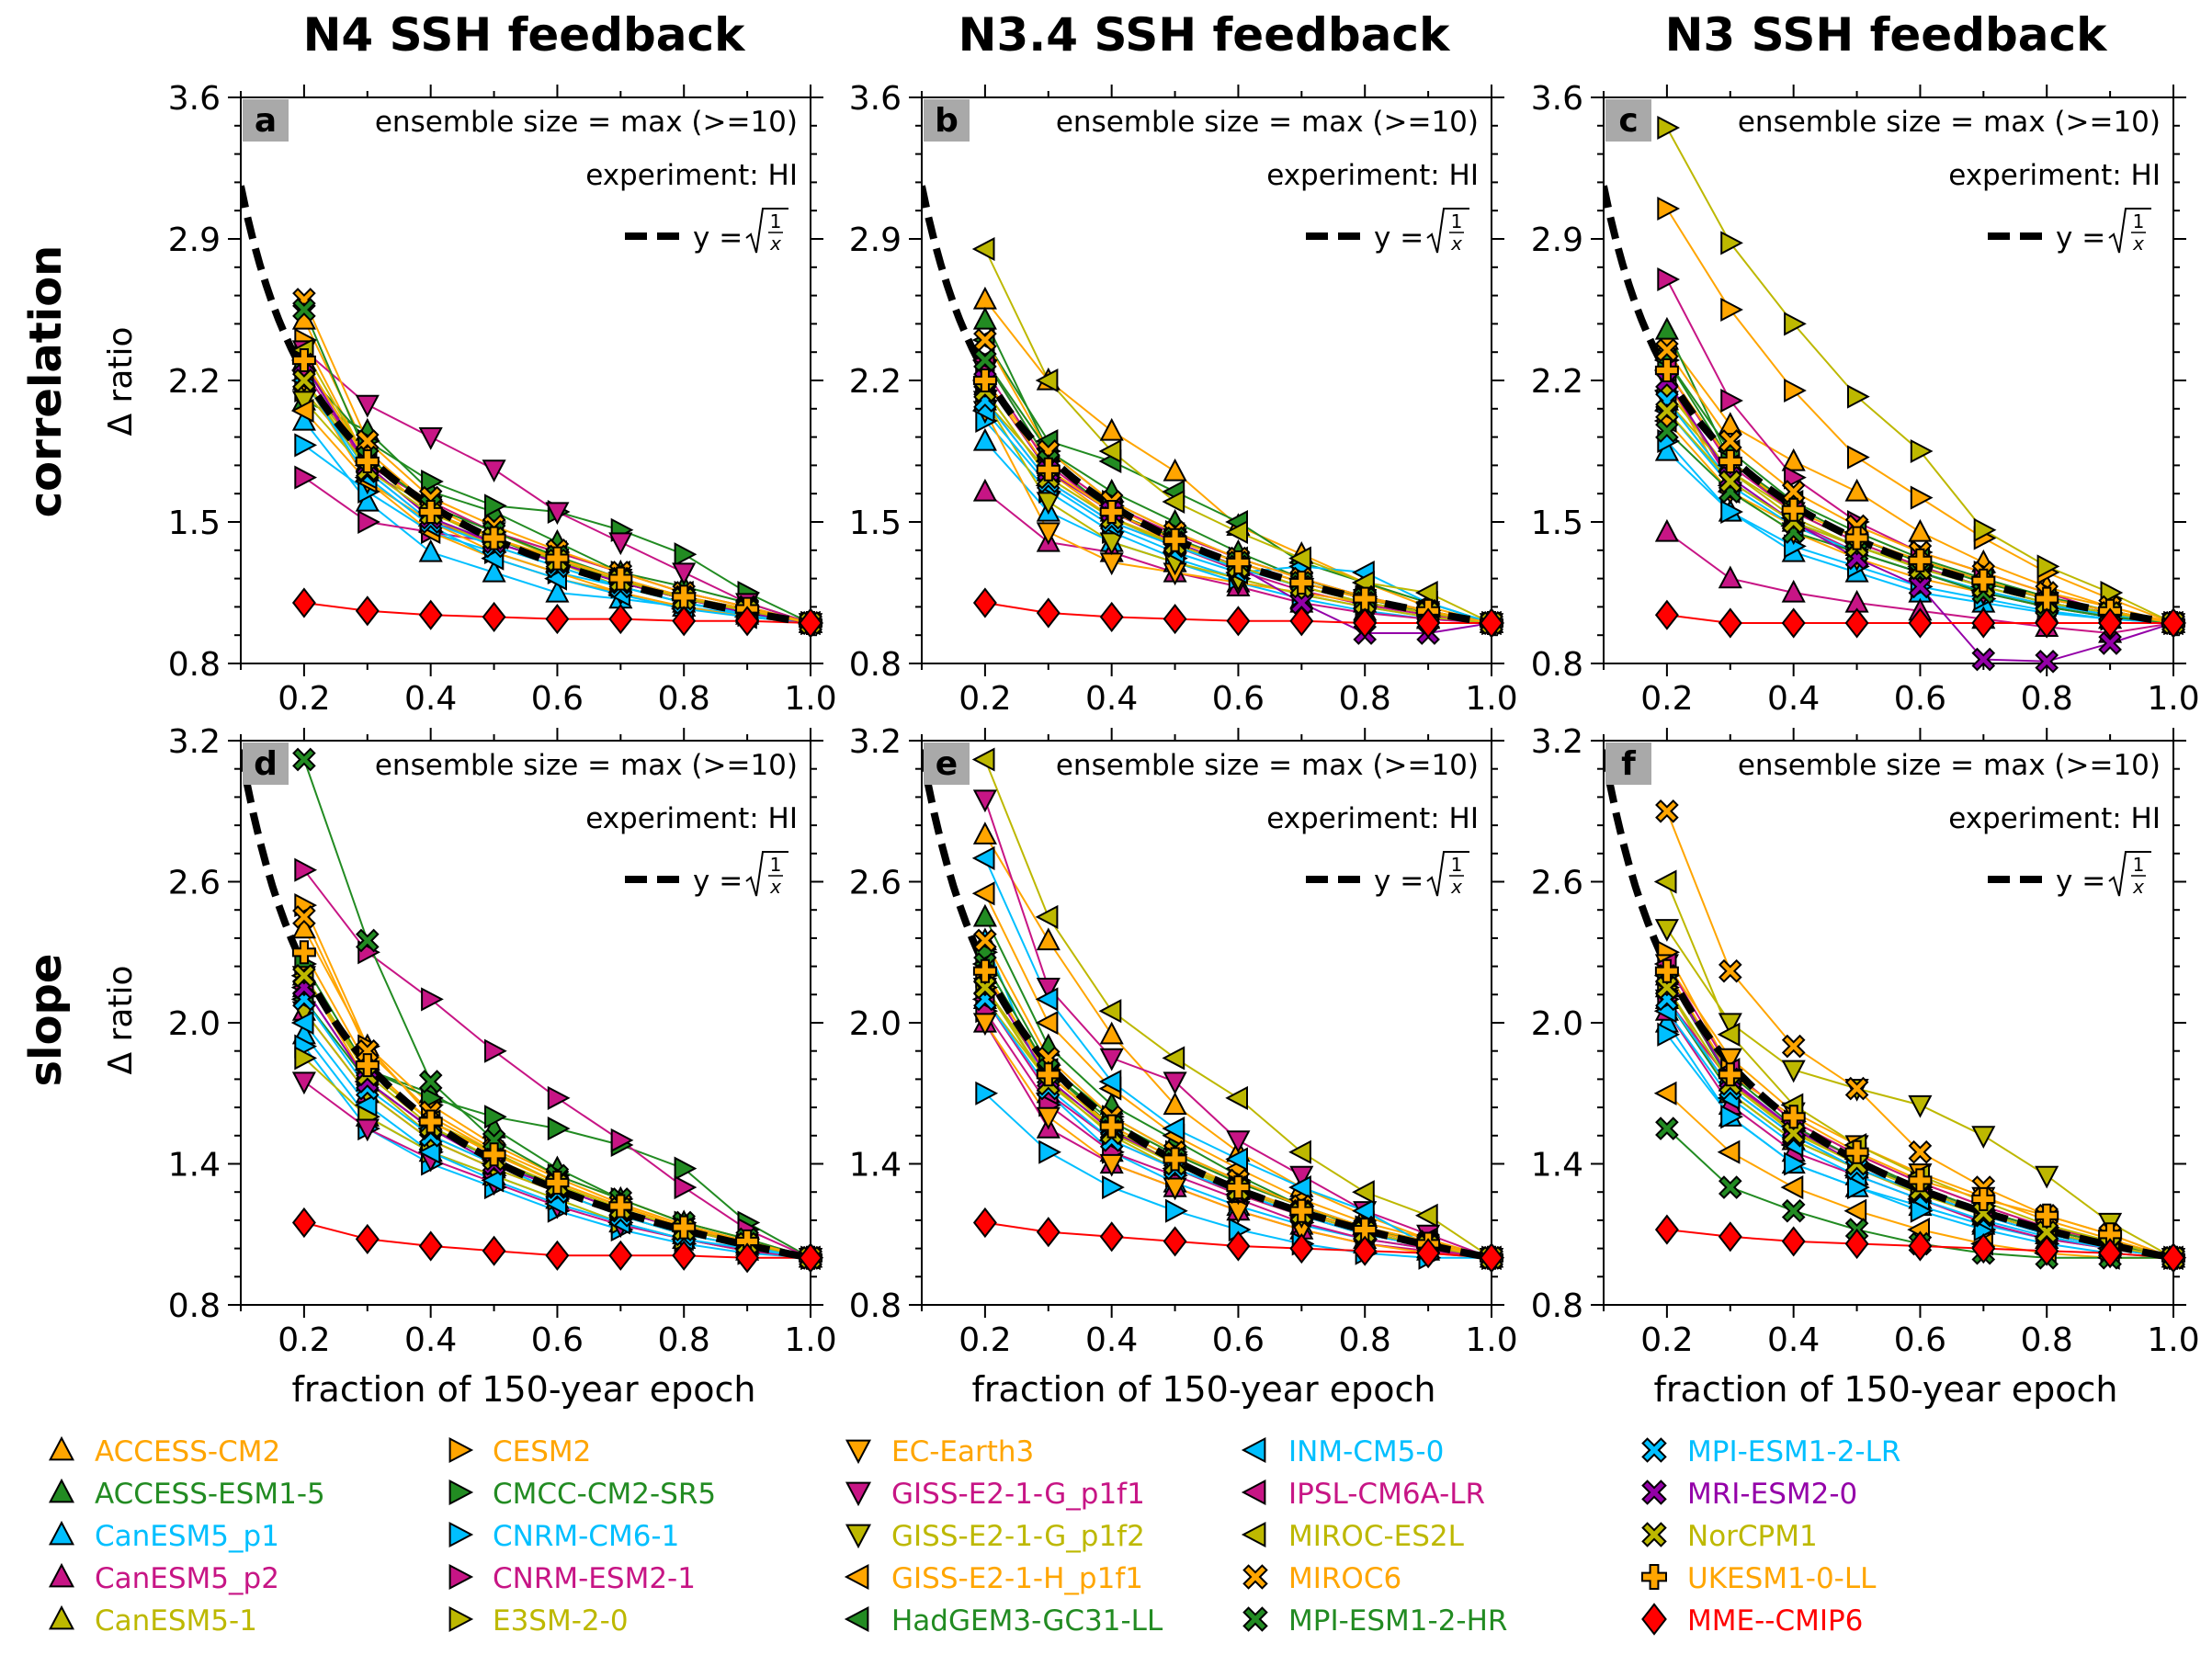 This screenshot has width=2212, height=1655. I want to click on legend-item: MPI-ESM1-2-LR, so click(1770, 1452).